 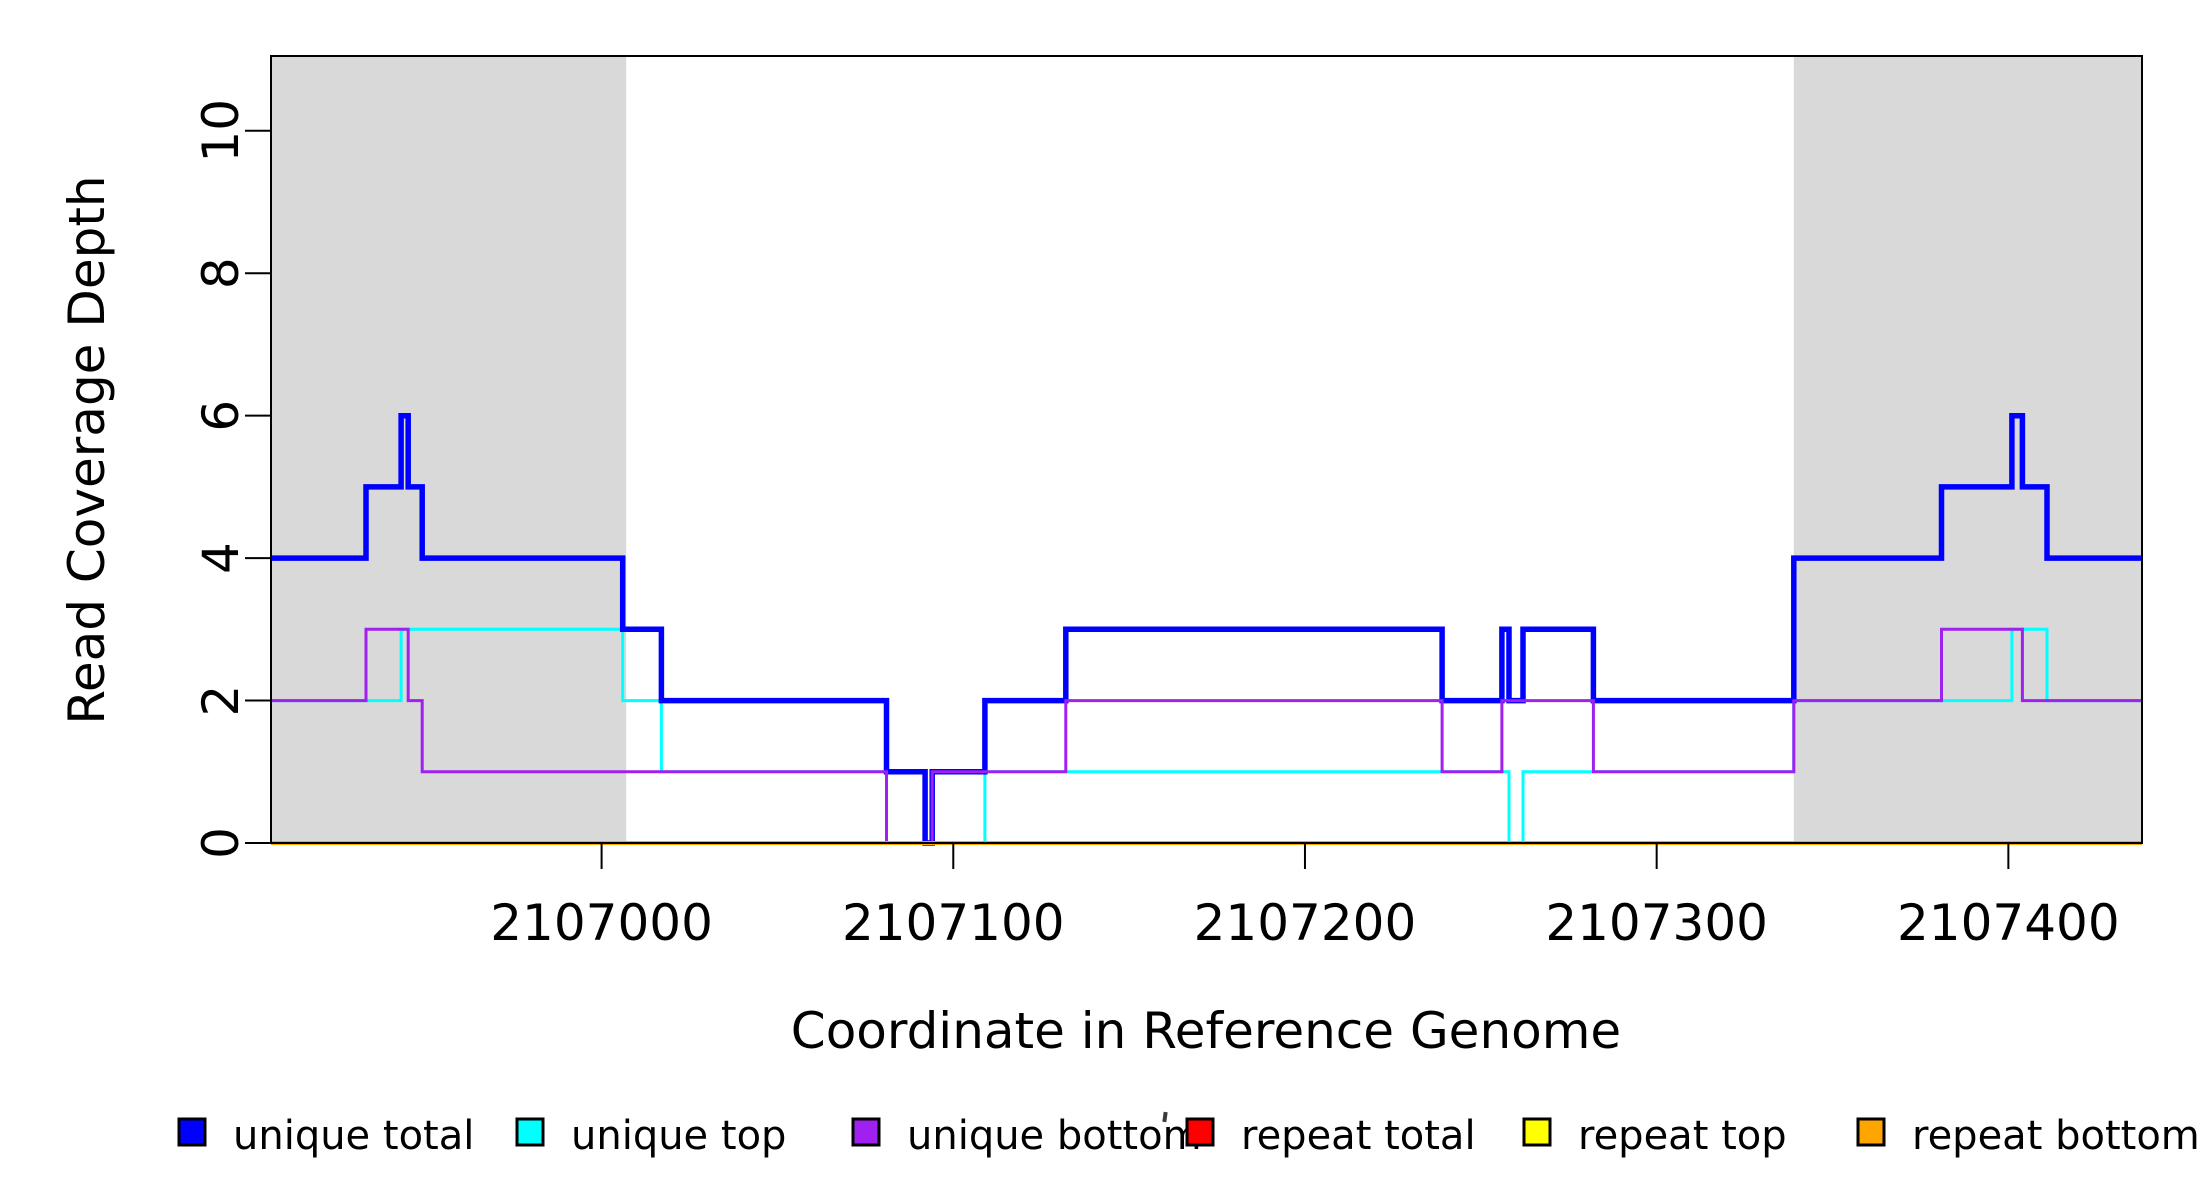 I want to click on legend-item-repeat-bottom: repeat bottom, so click(x=2028, y=1136).